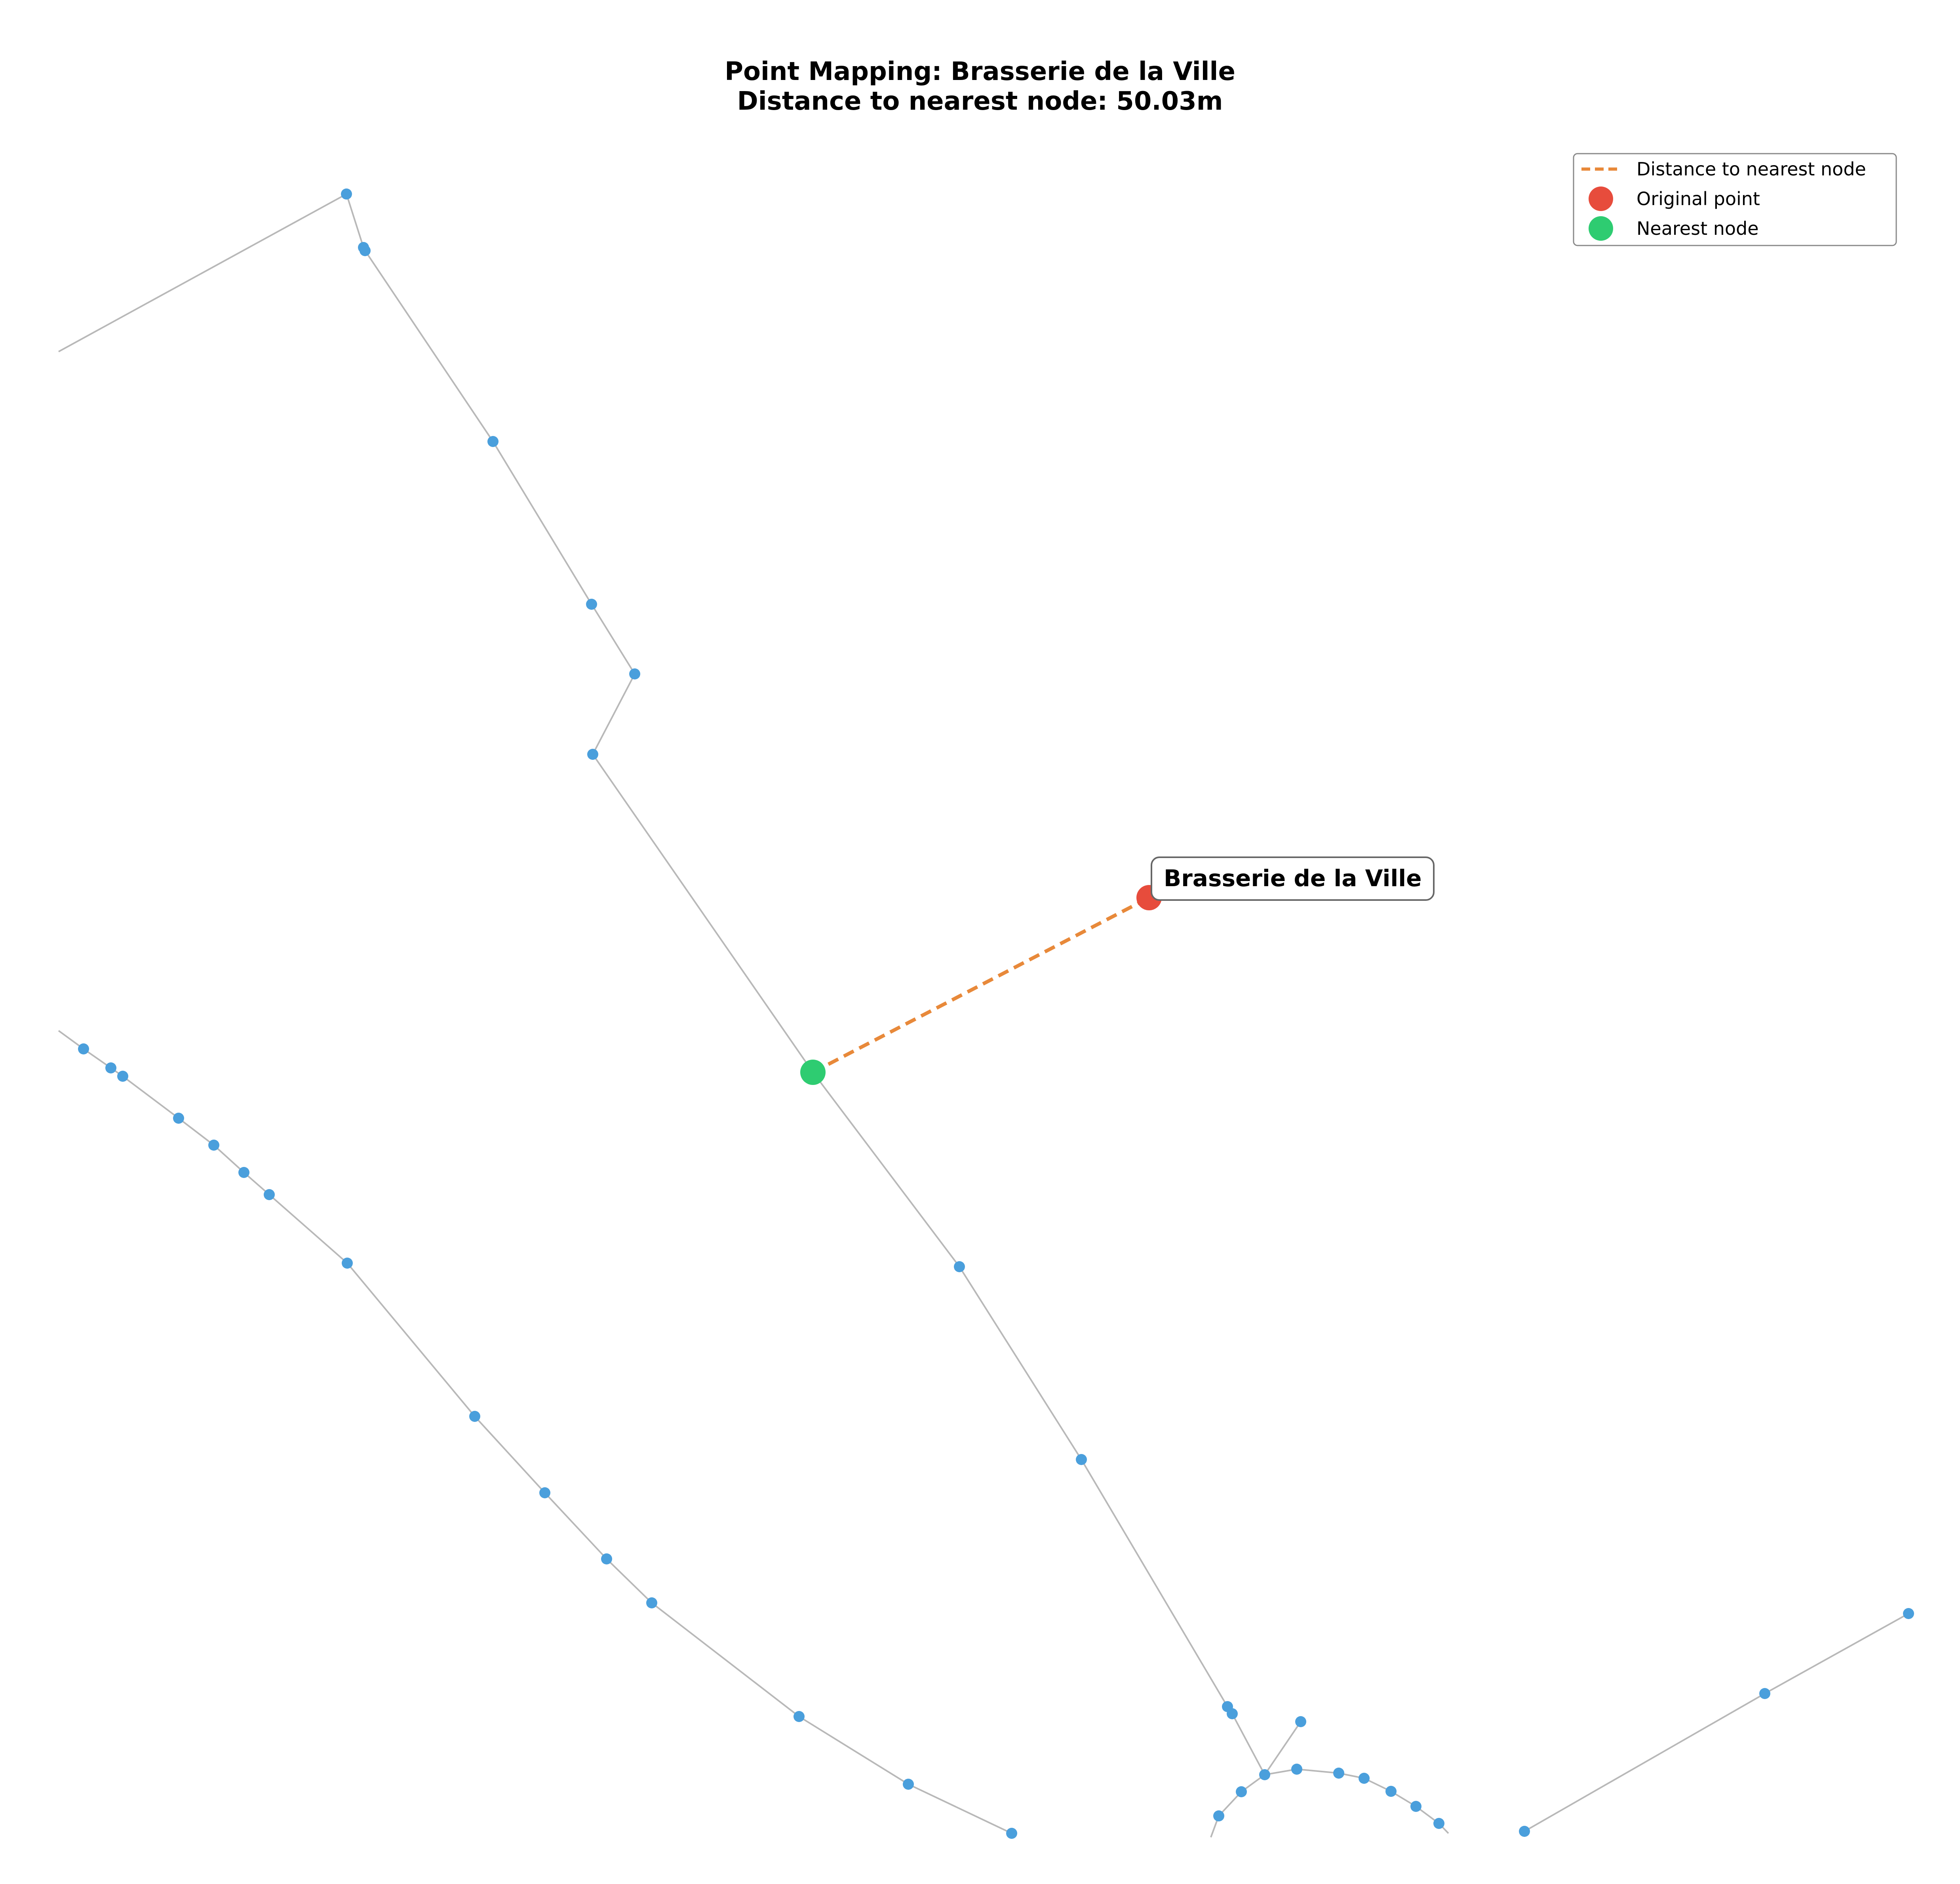 This screenshot has height=1884, width=1960. What do you see at coordinates (1699, 198) in the screenshot?
I see `legend-label-original: Original point` at bounding box center [1699, 198].